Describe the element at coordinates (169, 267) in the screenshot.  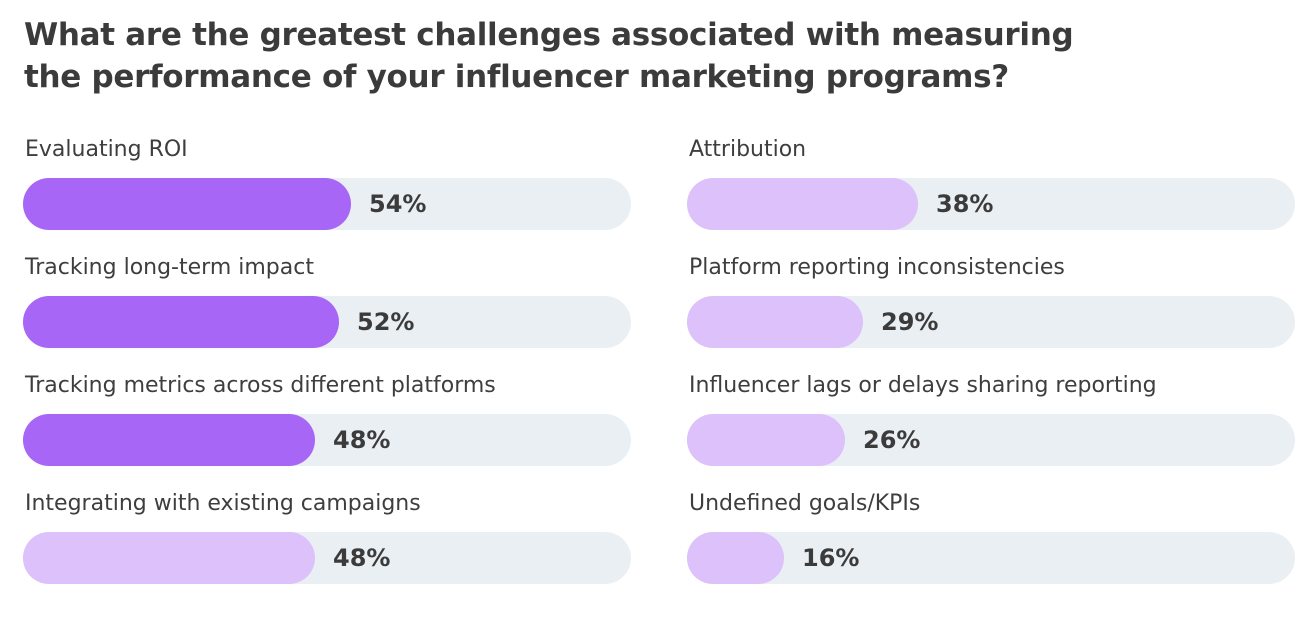
I see `bar-label: Tracking long-term impact` at that location.